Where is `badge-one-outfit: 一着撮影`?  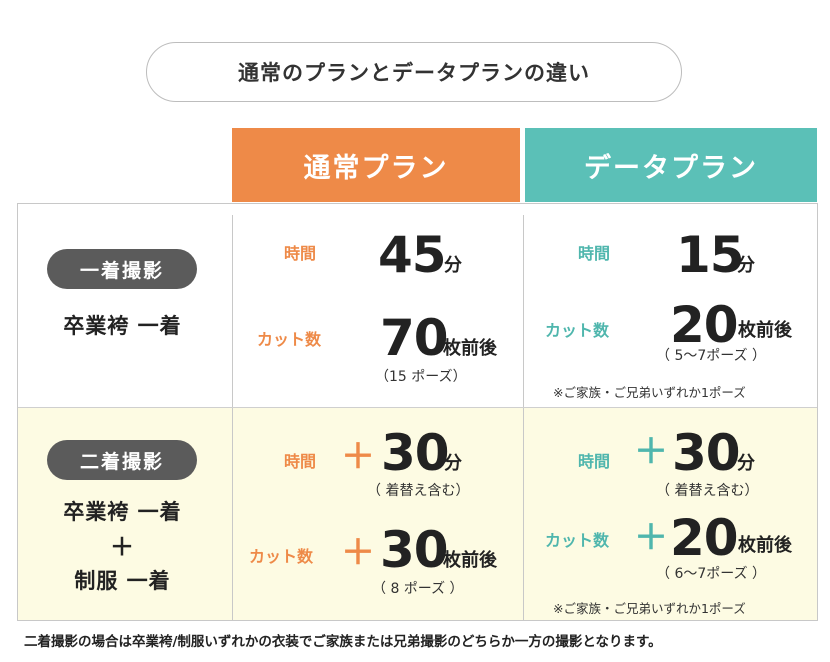 badge-one-outfit: 一着撮影 is located at coordinates (122, 269).